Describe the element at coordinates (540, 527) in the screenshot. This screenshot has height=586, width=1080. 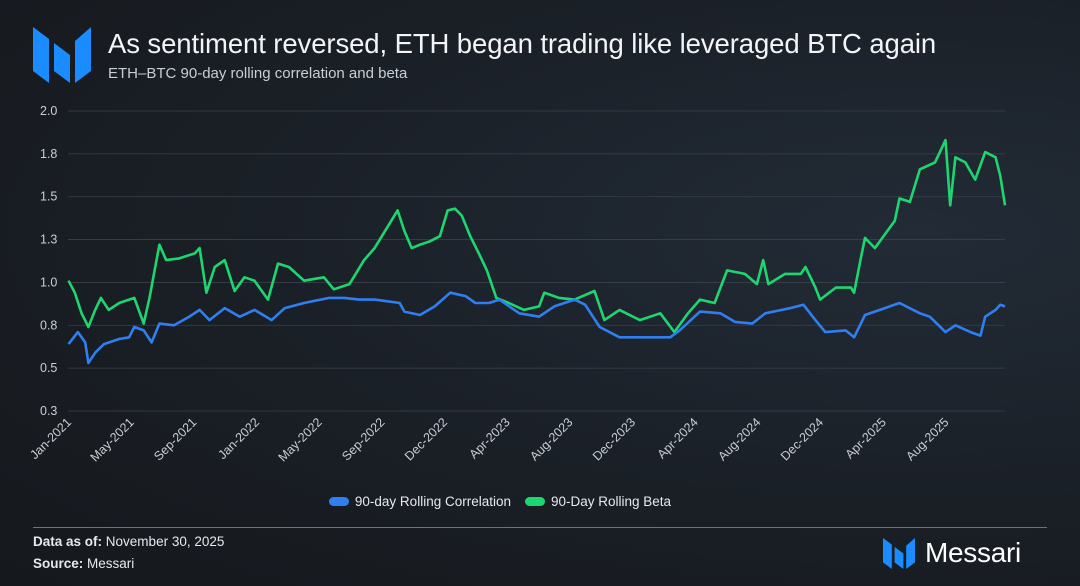
I see `footer-divider` at that location.